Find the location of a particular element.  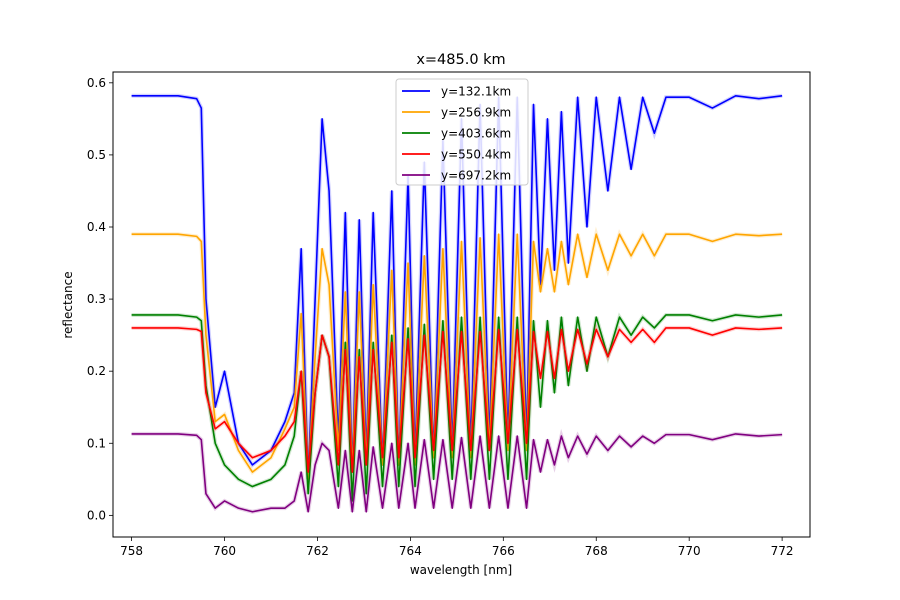

x-tick-label: 760 is located at coordinates (224, 551).